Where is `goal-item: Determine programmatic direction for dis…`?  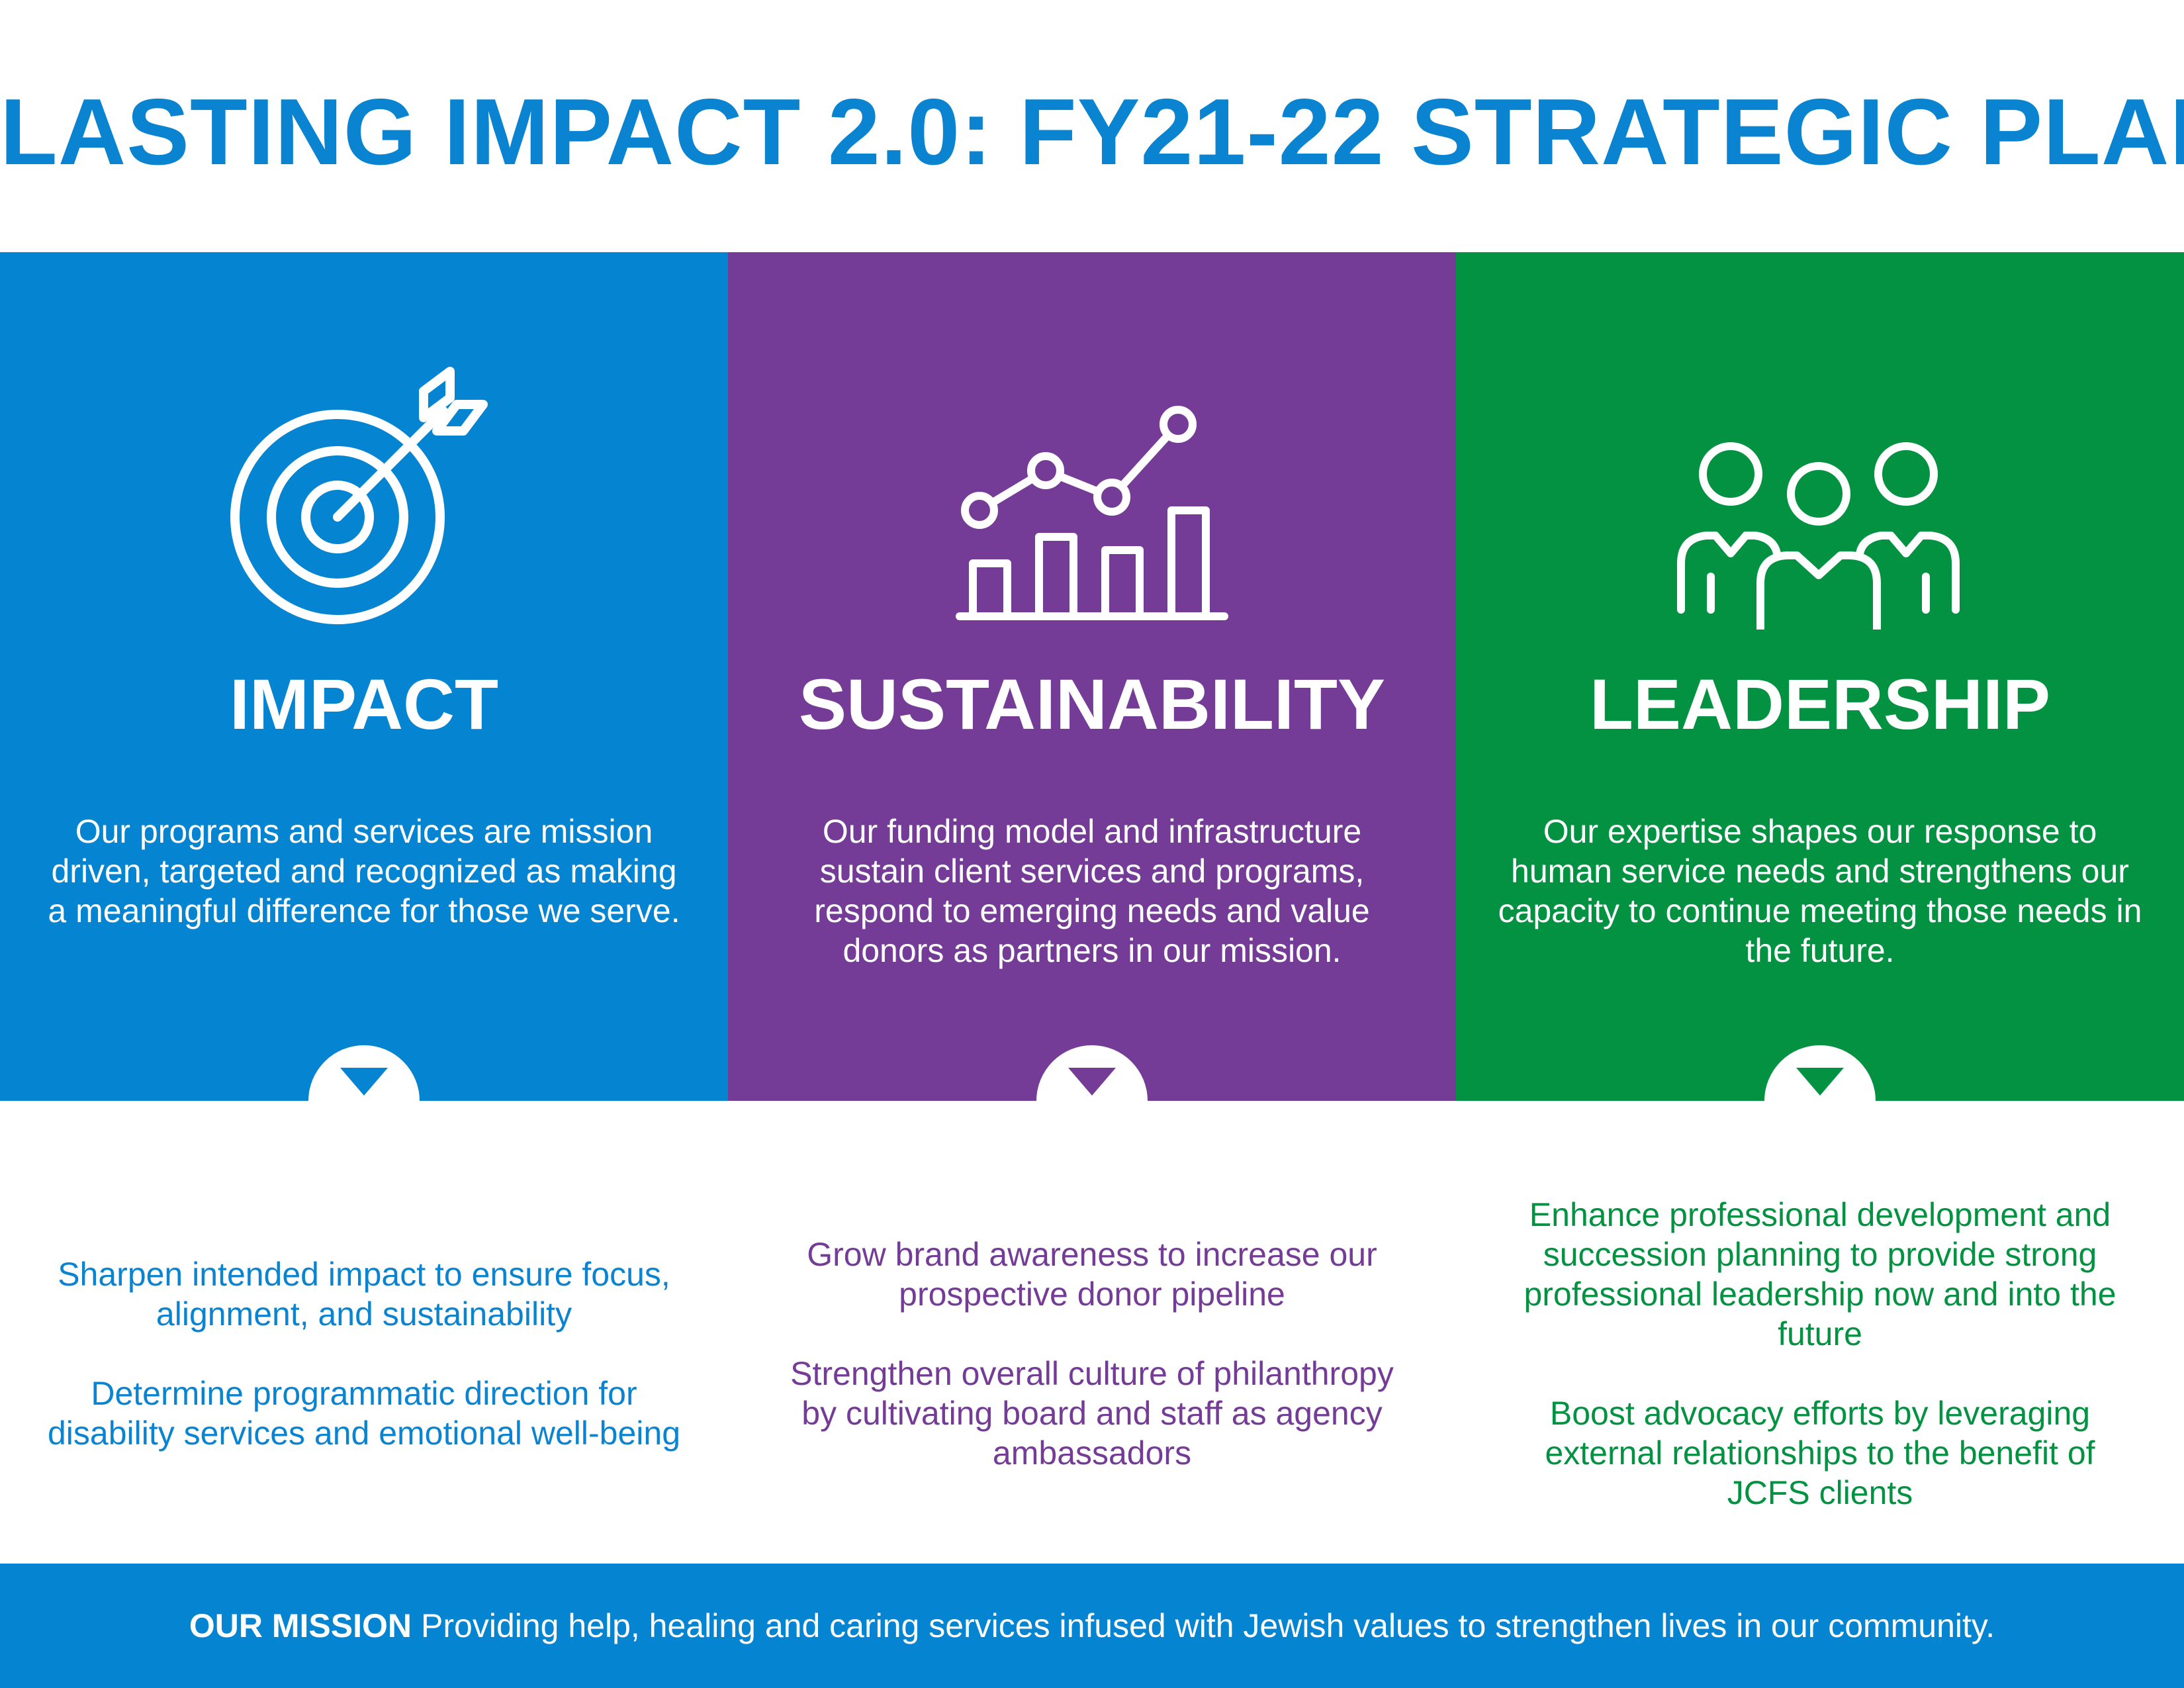 goal-item: Determine programmatic direction for dis… is located at coordinates (364, 1413).